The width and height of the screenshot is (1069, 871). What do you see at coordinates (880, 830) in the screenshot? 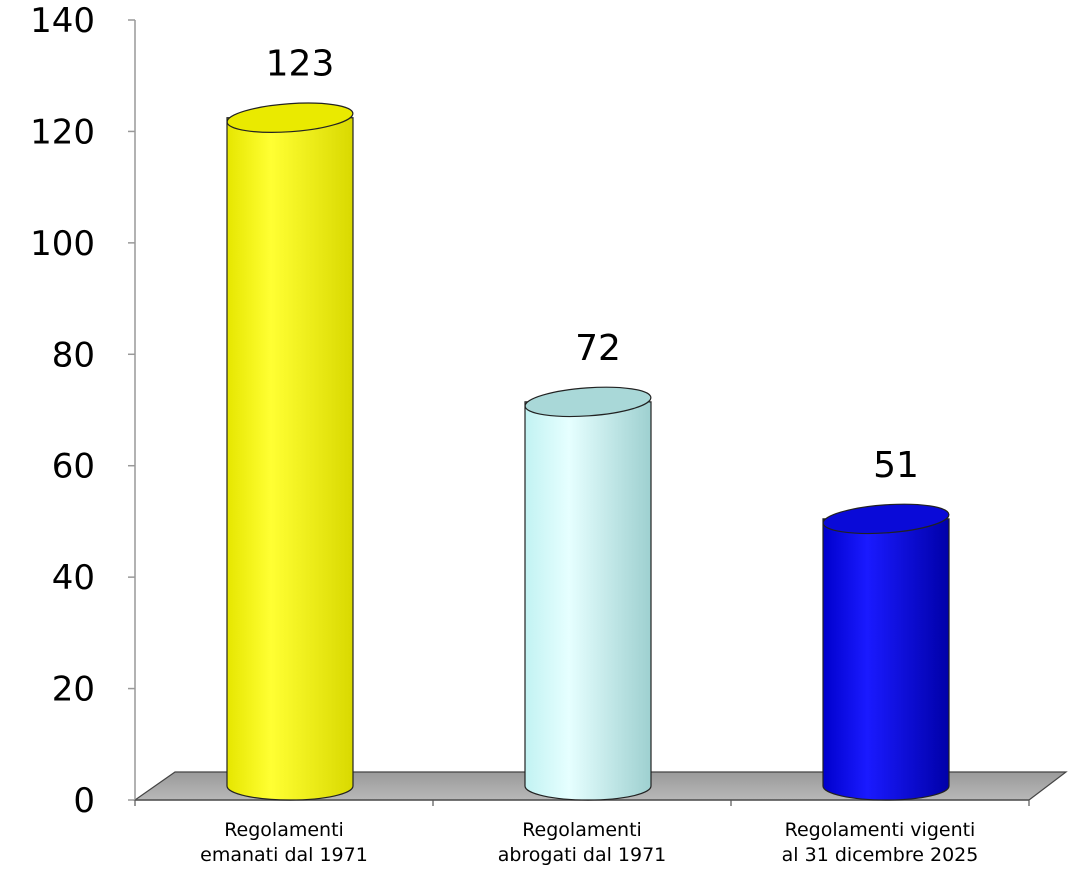
I see `x-tick-label: Regolamenti vigenti` at bounding box center [880, 830].